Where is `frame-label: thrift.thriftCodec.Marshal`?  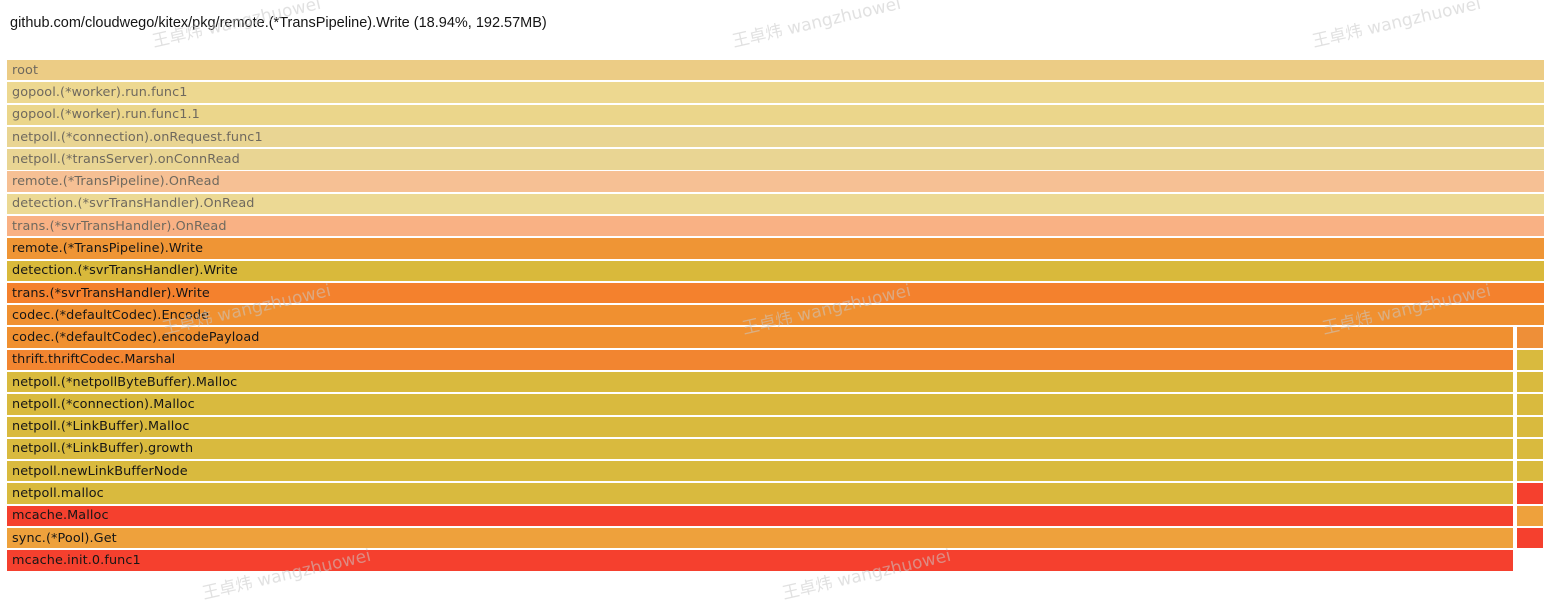 frame-label: thrift.thriftCodec.Marshal is located at coordinates (94, 360).